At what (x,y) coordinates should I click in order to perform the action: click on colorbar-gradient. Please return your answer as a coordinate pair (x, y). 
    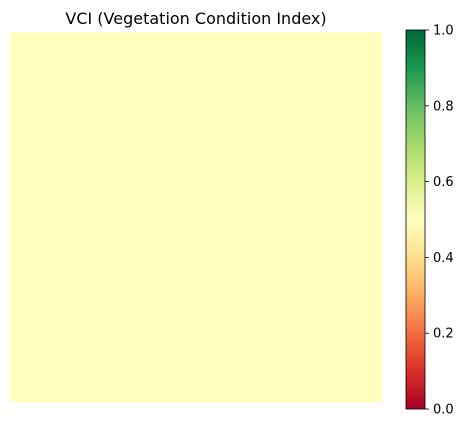
    Looking at the image, I should click on (415, 219).